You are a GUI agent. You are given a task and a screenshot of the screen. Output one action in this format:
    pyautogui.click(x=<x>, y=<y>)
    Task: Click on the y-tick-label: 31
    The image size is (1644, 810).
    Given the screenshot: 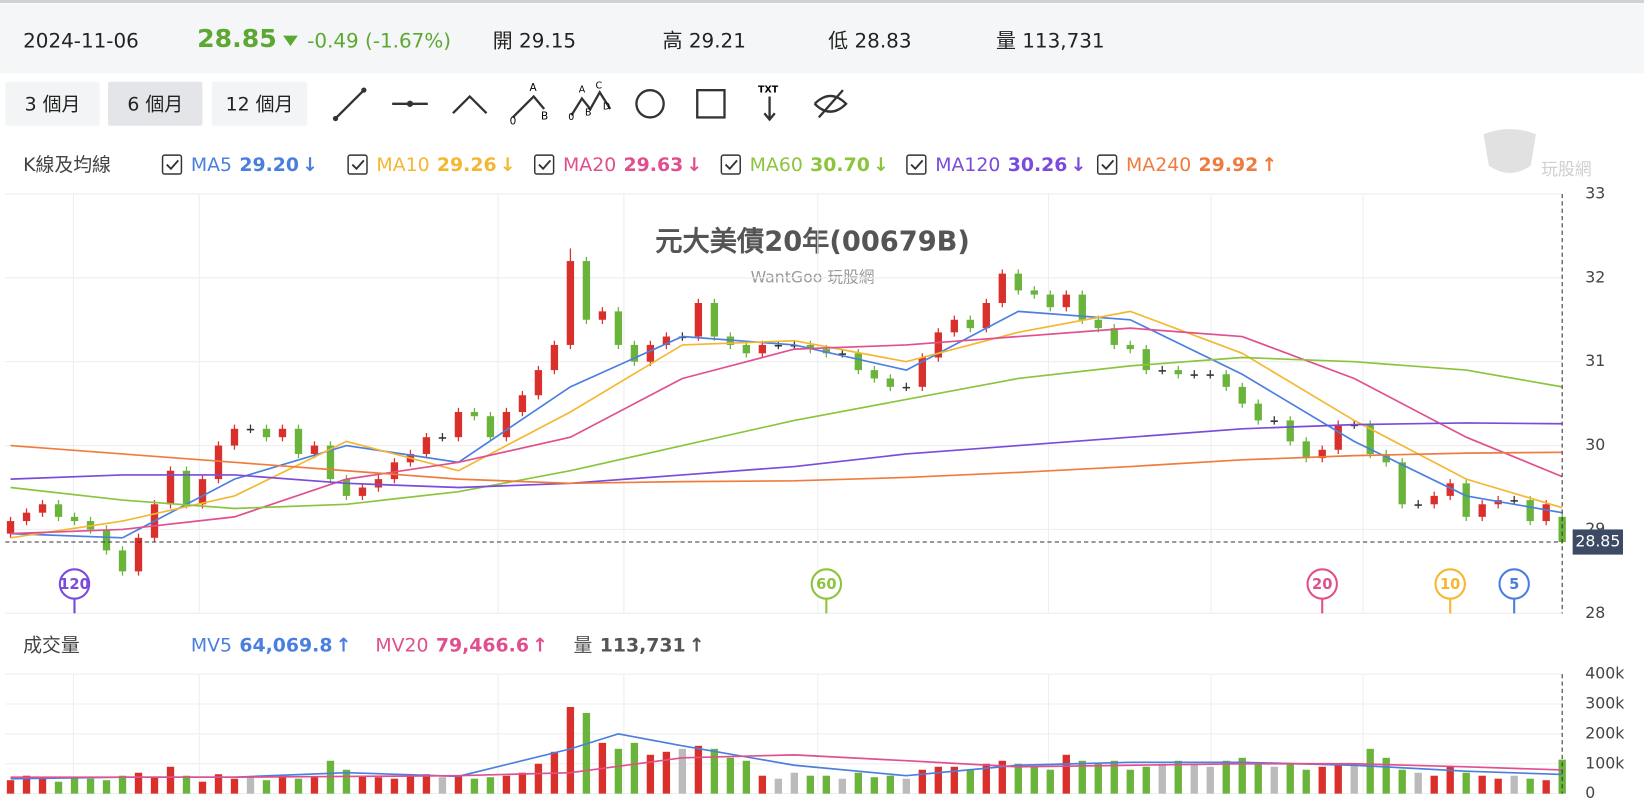 What is the action you would take?
    pyautogui.click(x=1595, y=360)
    